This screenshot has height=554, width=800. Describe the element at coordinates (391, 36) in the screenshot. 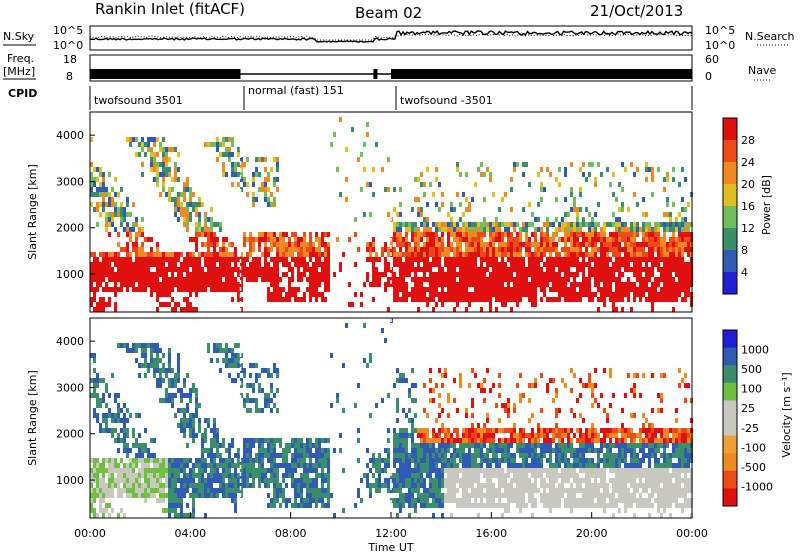

I see `noise-sky-line` at that location.